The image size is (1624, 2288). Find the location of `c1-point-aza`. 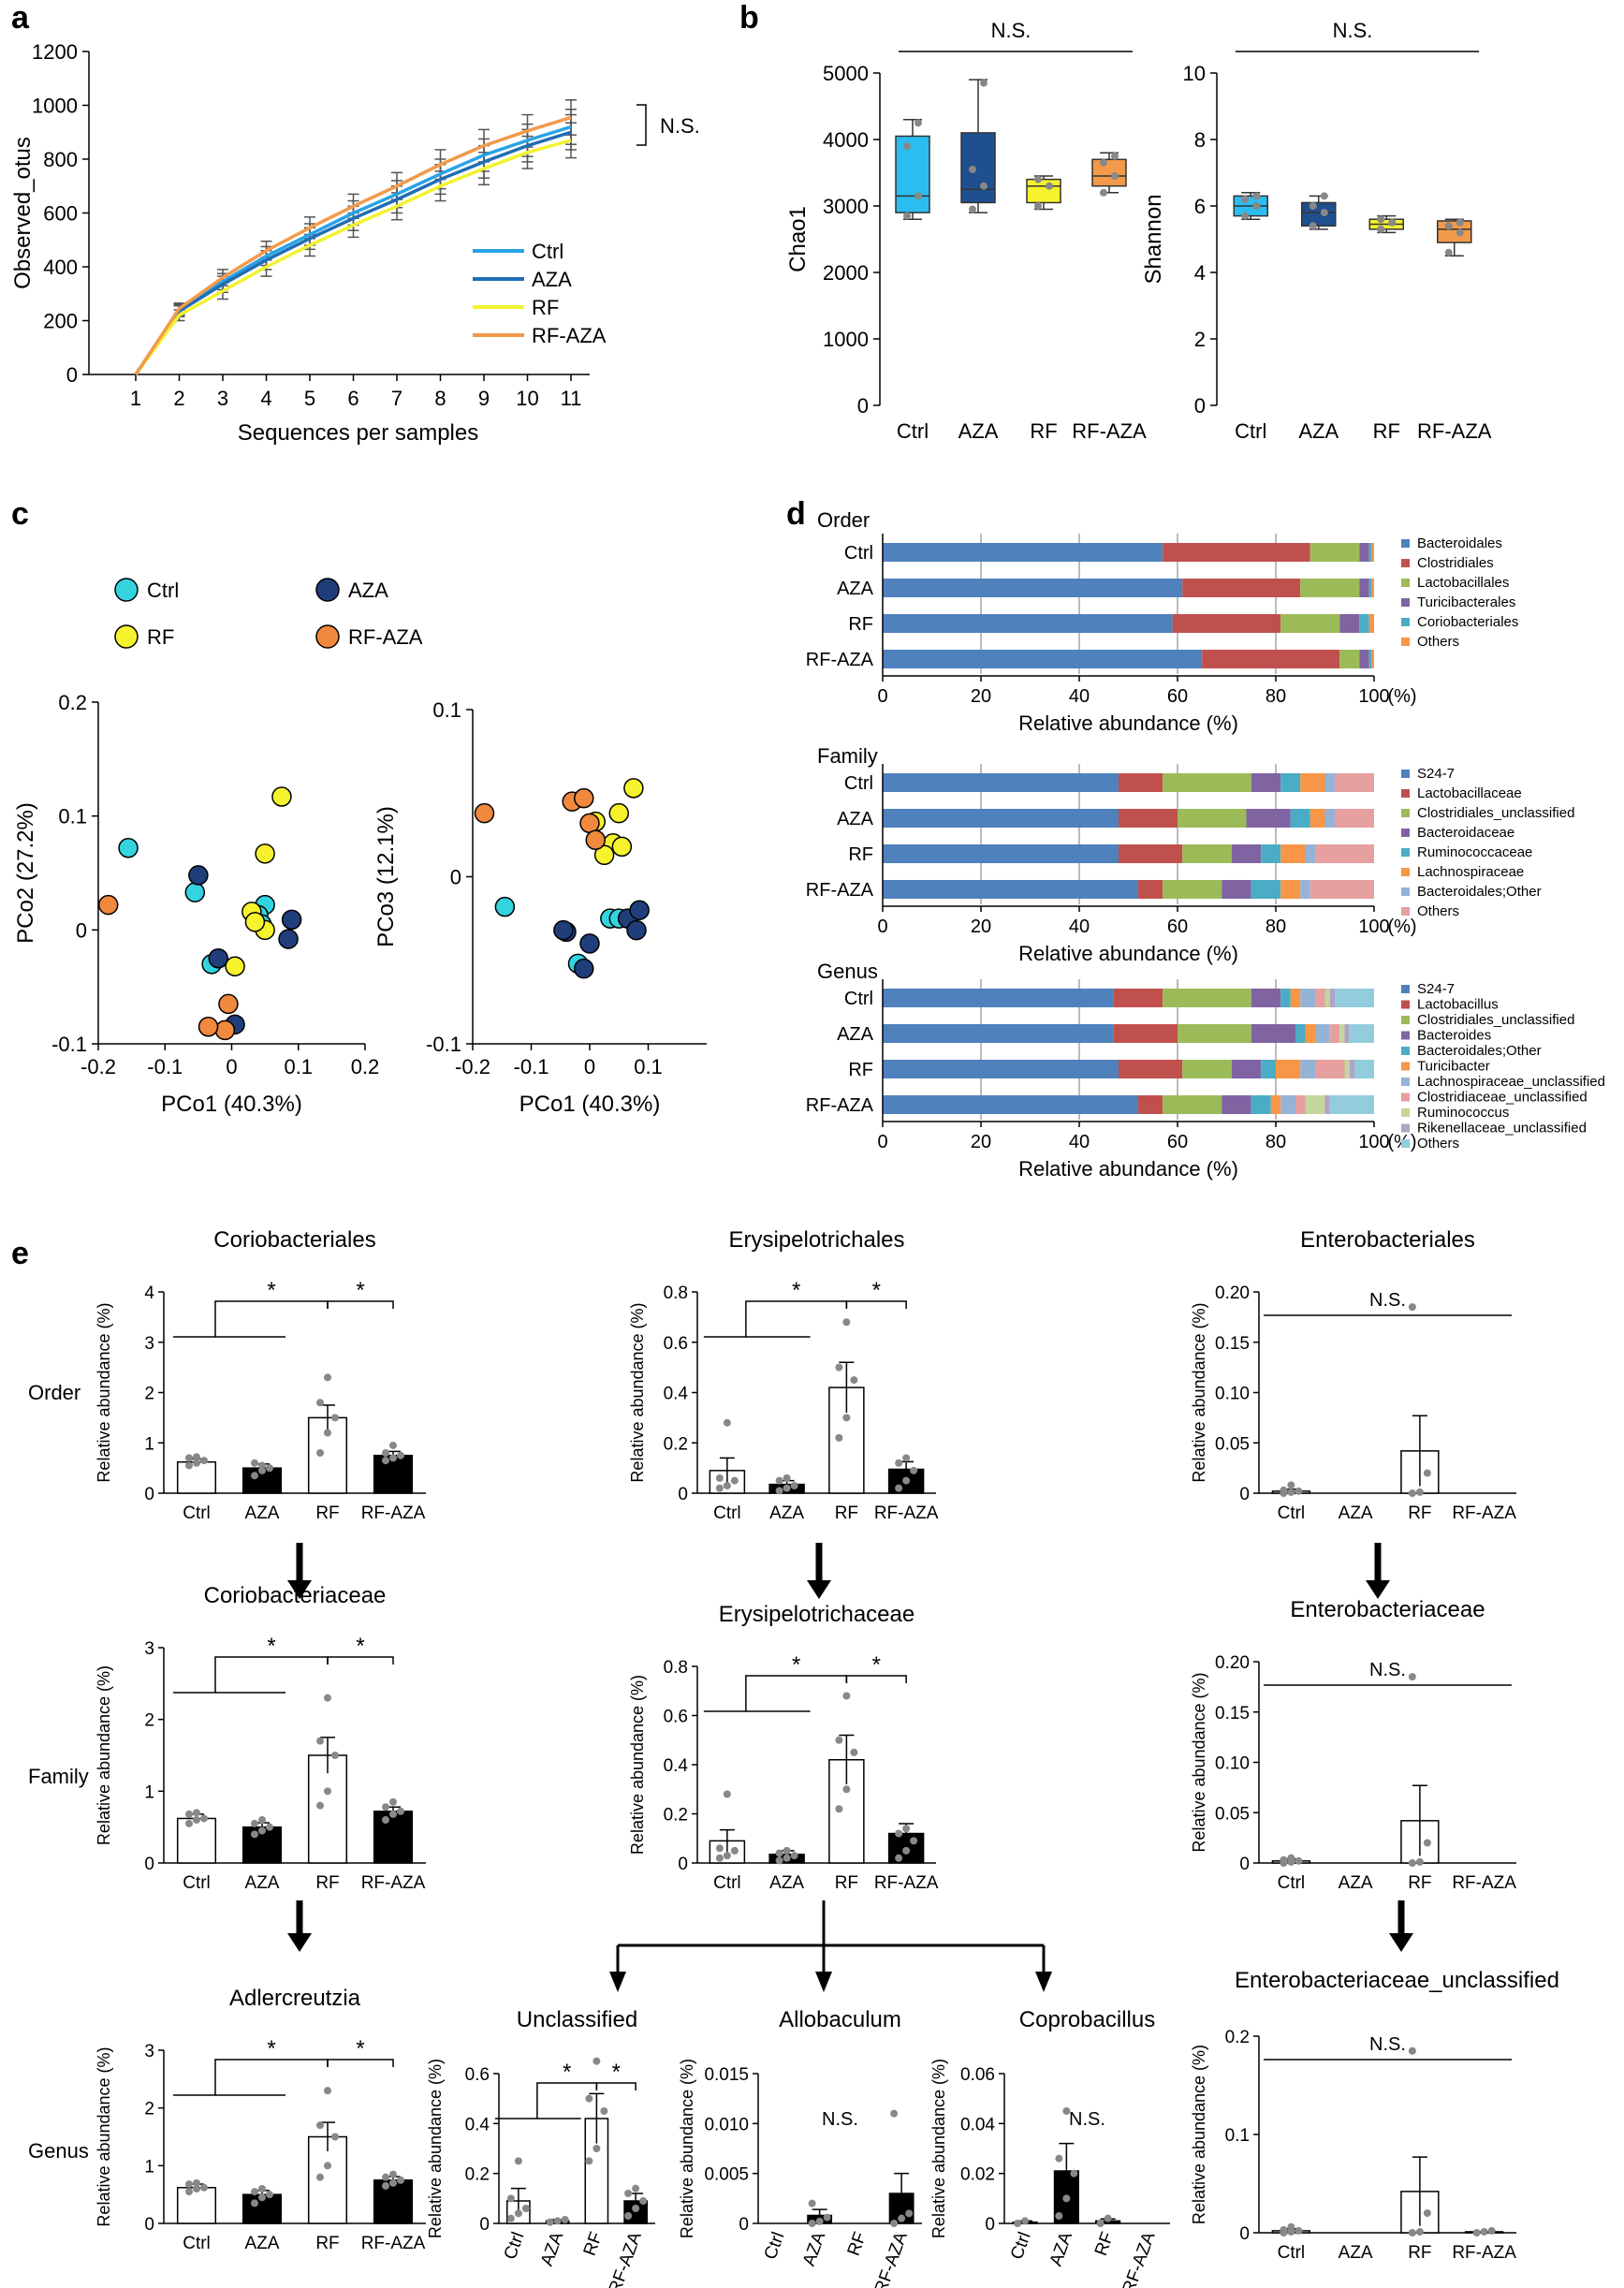

c1-point-aza is located at coordinates (198, 875).